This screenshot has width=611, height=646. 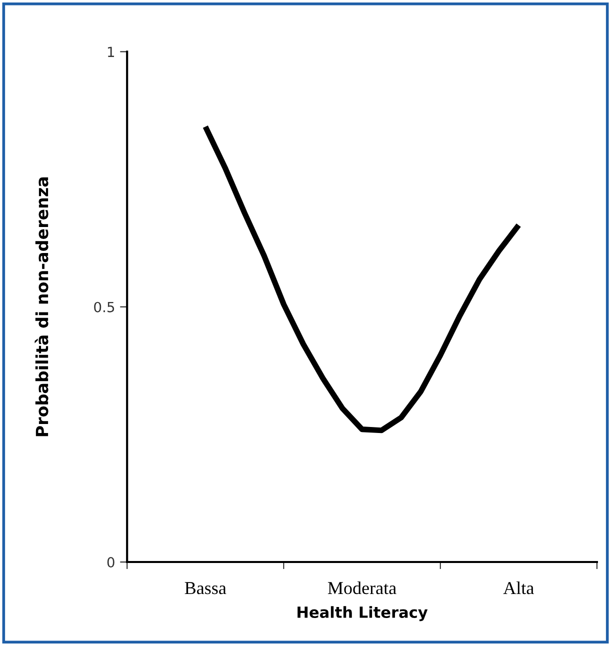 I want to click on x-tick-label: Bassa, so click(x=205, y=588).